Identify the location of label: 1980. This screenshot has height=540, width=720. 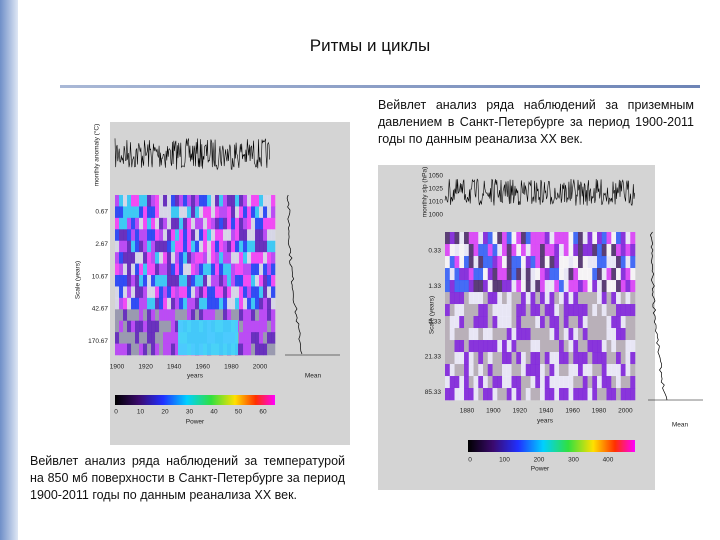
(599, 411).